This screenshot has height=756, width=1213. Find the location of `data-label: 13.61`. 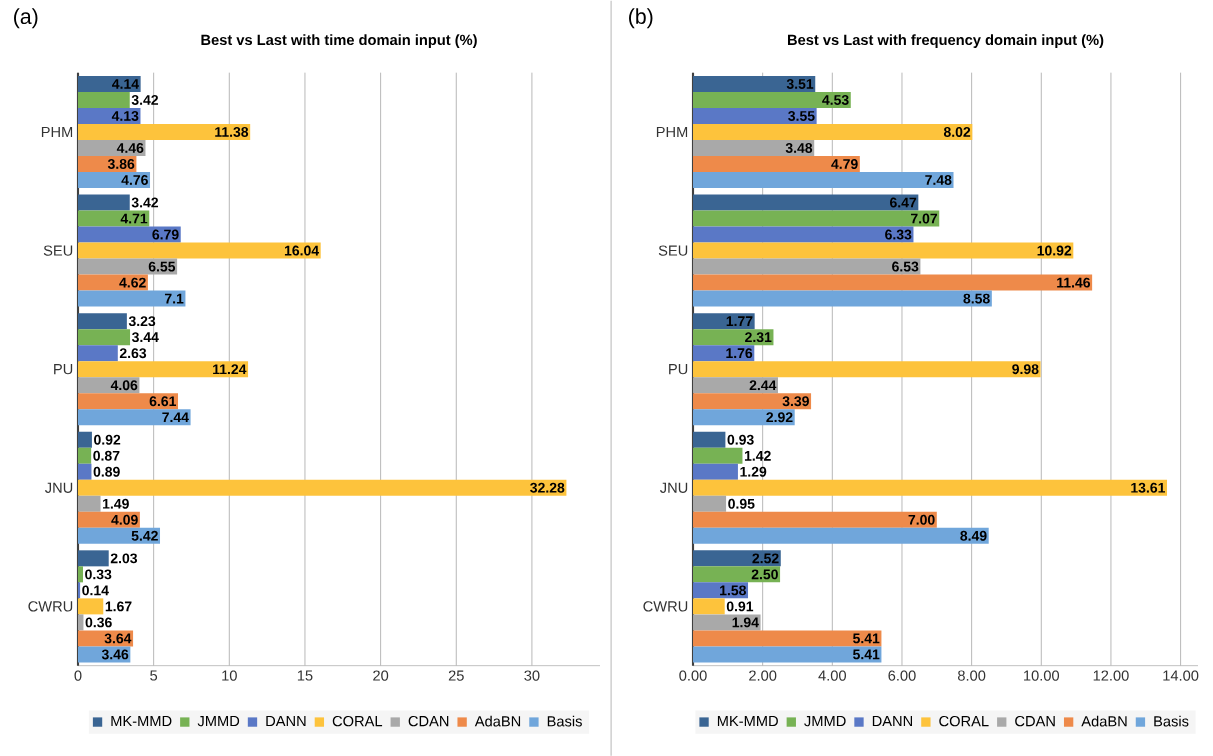

data-label: 13.61 is located at coordinates (1148, 487).